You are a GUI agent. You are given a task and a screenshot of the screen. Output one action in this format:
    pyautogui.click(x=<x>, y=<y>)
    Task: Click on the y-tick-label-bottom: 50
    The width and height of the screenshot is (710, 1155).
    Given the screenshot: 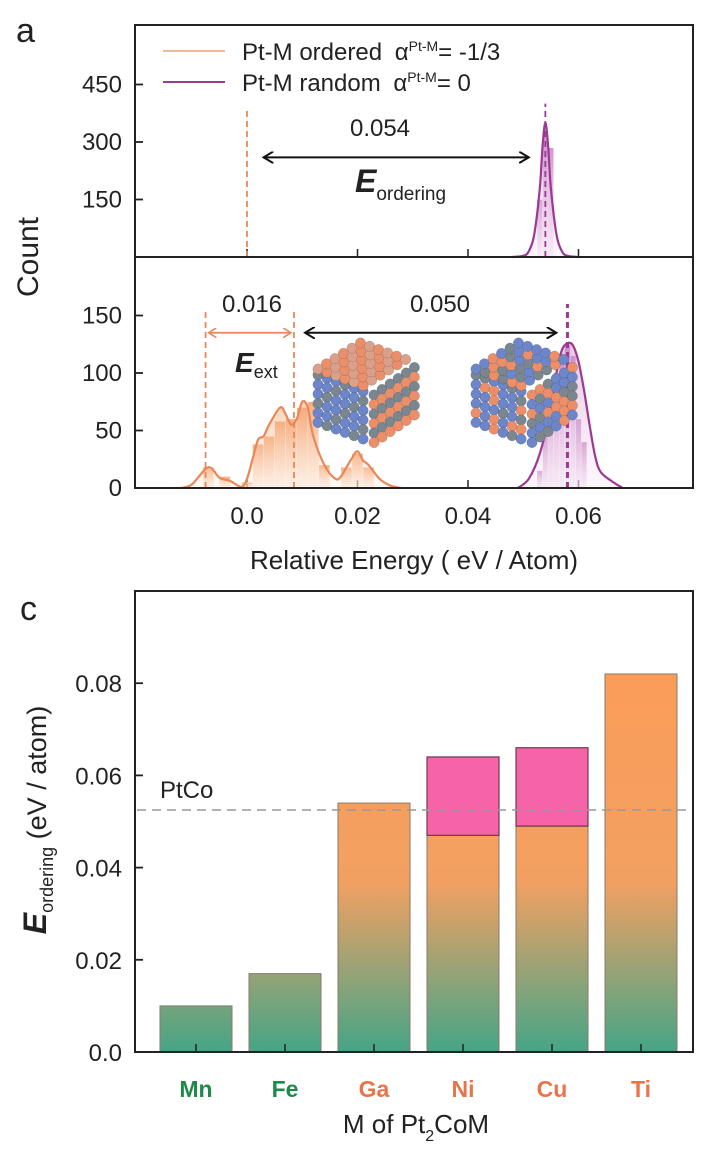 What is the action you would take?
    pyautogui.click(x=108, y=431)
    